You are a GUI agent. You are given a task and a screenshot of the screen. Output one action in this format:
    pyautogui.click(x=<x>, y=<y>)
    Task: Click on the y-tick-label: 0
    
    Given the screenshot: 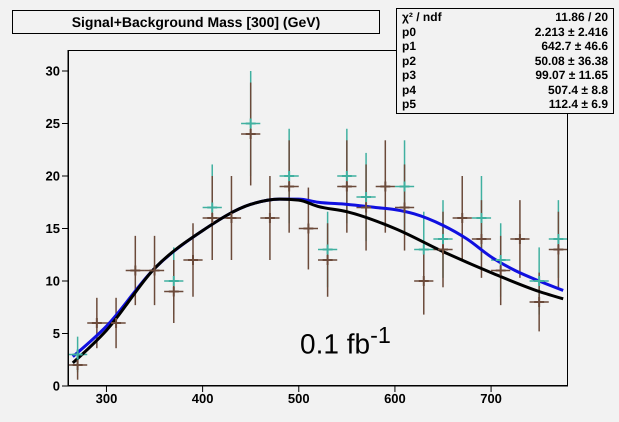 What is the action you would take?
    pyautogui.click(x=56, y=386)
    